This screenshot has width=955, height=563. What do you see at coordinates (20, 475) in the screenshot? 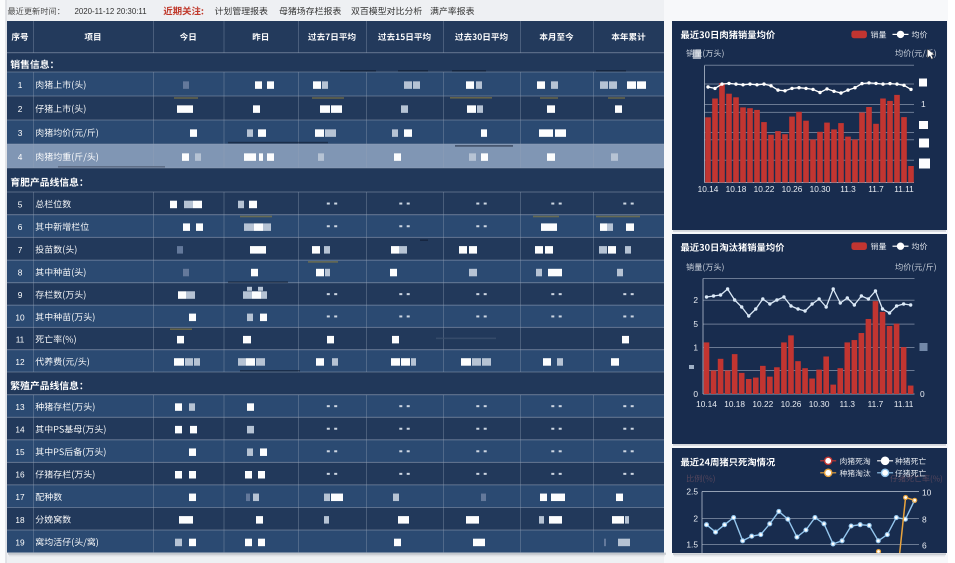
I see `svg-text: 16` at bounding box center [20, 475].